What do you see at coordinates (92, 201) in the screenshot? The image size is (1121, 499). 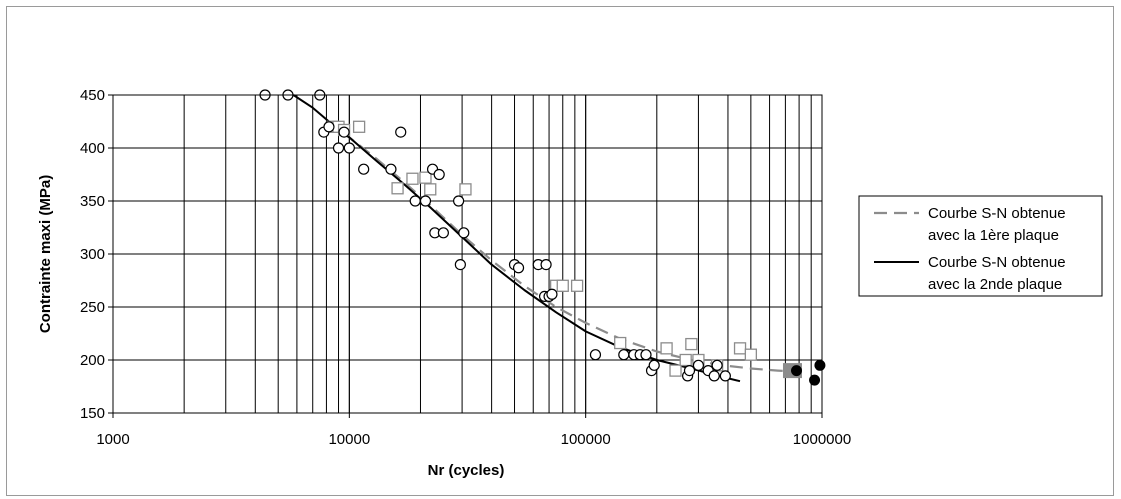 I see `y-tick-label: 350` at bounding box center [92, 201].